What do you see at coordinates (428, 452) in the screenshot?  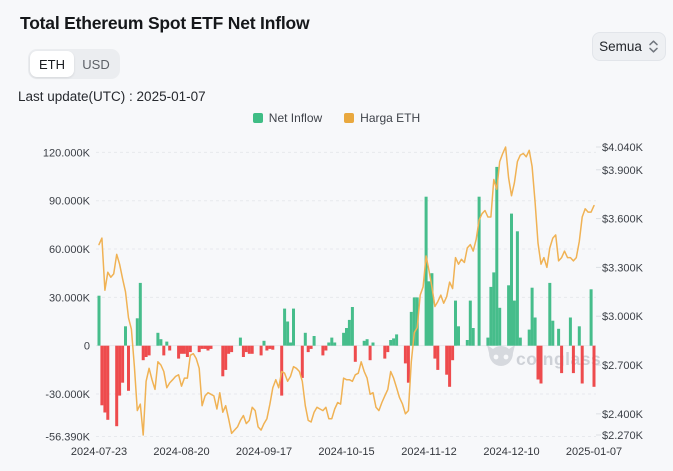 I see `svg-text: 2024-11-12` at bounding box center [428, 452].